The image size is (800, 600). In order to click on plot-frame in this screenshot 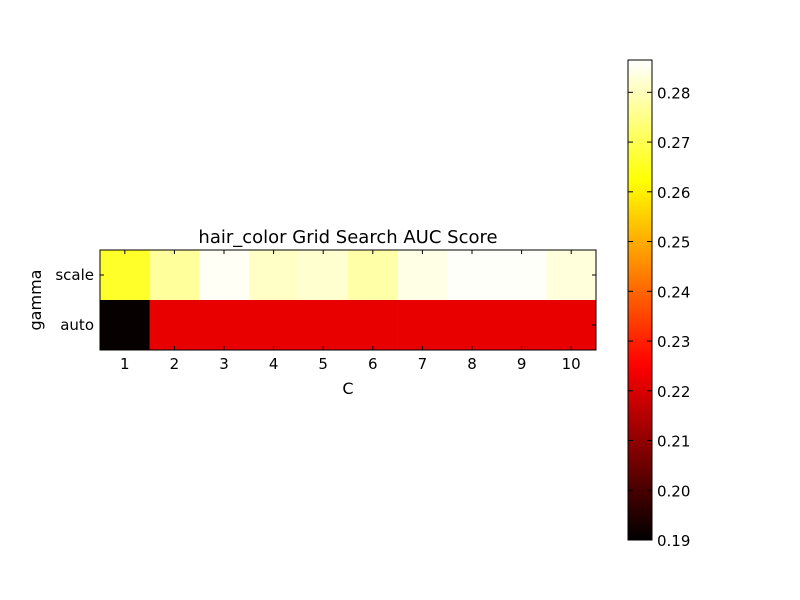, I will do `click(348, 300)`.